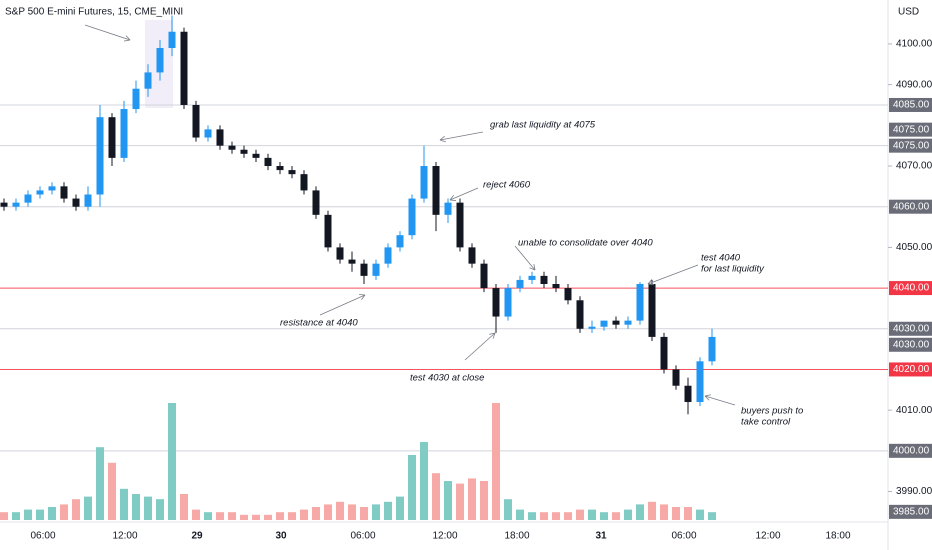 The image size is (932, 550). Describe the element at coordinates (911, 328) in the screenshot. I see `level-label: 4030.00` at that location.